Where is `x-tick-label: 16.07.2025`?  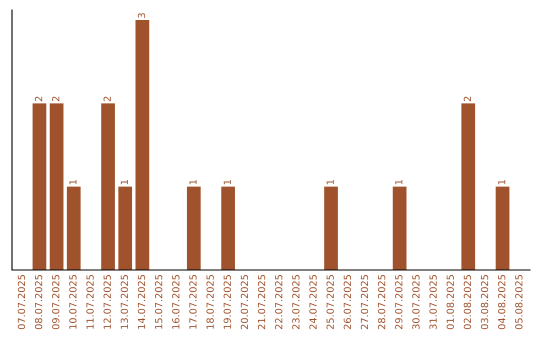
x-tick-label: 16.07.2025 is located at coordinates (176, 302).